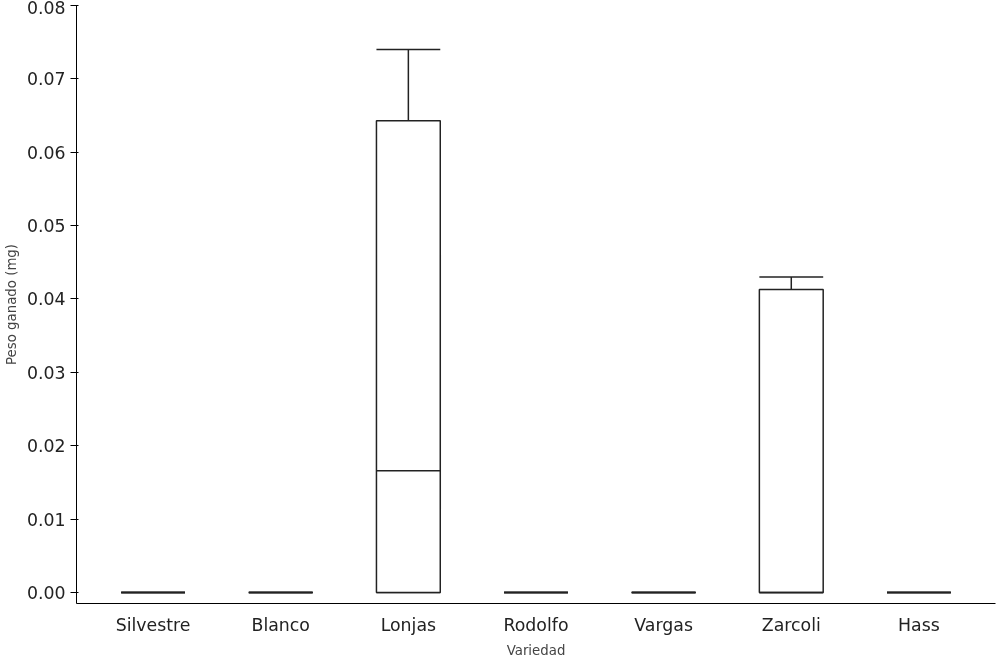 Image resolution: width=1005 pixels, height=668 pixels. I want to click on x-tick-label: Vargas, so click(663, 624).